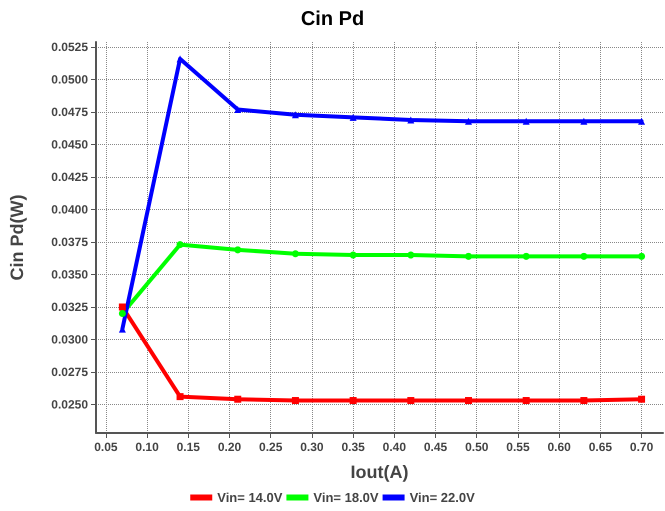 The width and height of the screenshot is (665, 511). What do you see at coordinates (250, 497) in the screenshot?
I see `legend-label: Vin= 14.0V` at bounding box center [250, 497].